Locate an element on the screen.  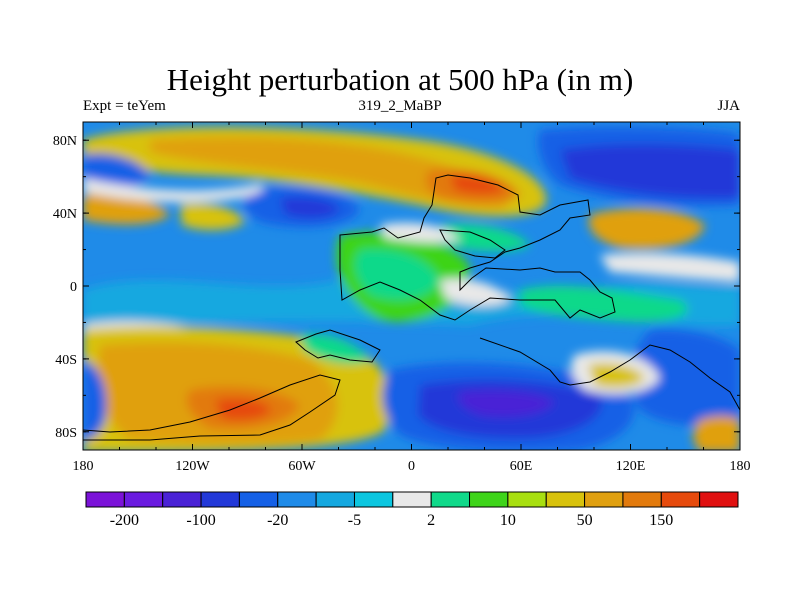
x-tick-label: 120W is located at coordinates (192, 466).